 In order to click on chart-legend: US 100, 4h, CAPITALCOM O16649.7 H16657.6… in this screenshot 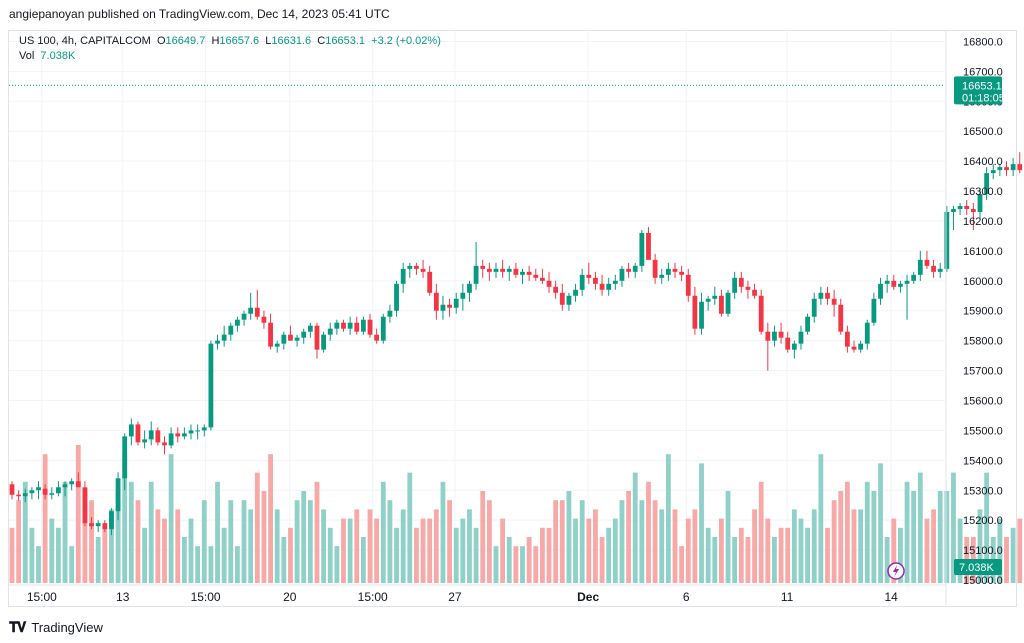, I will do `click(230, 49)`.